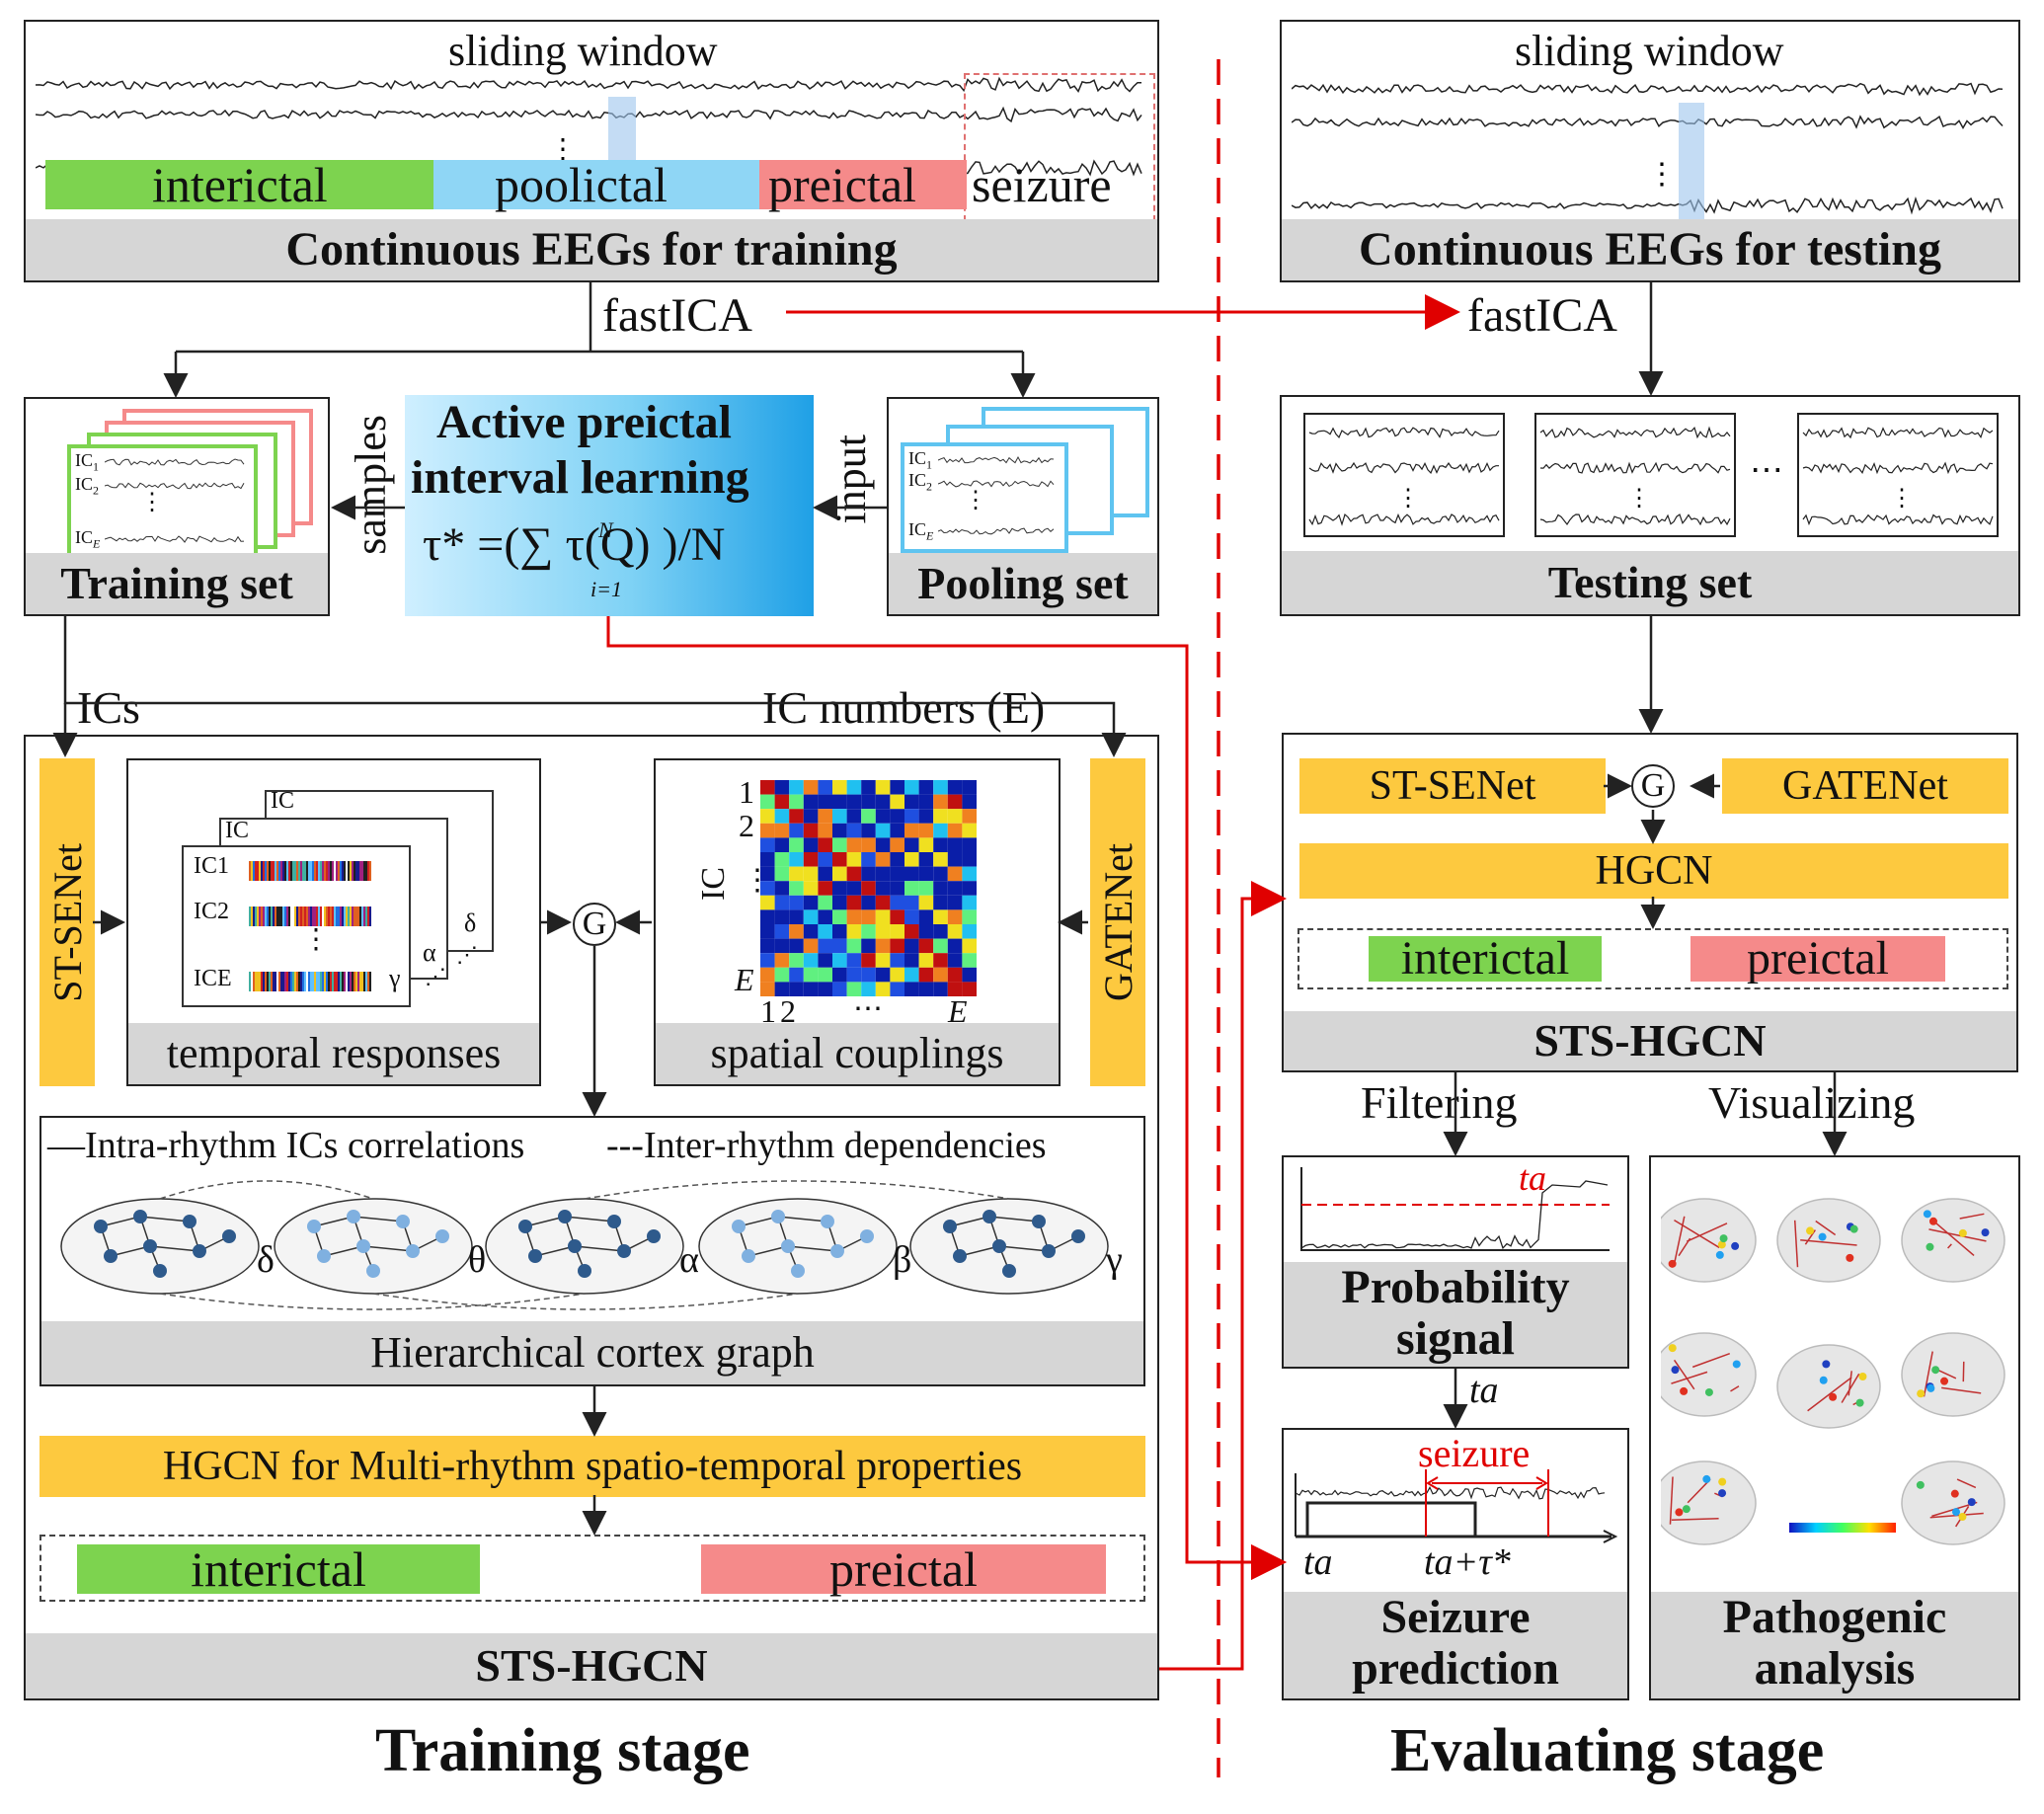 Image resolution: width=2044 pixels, height=1814 pixels. I want to click on ic-numbers-label: IC numbers (E), so click(904, 707).